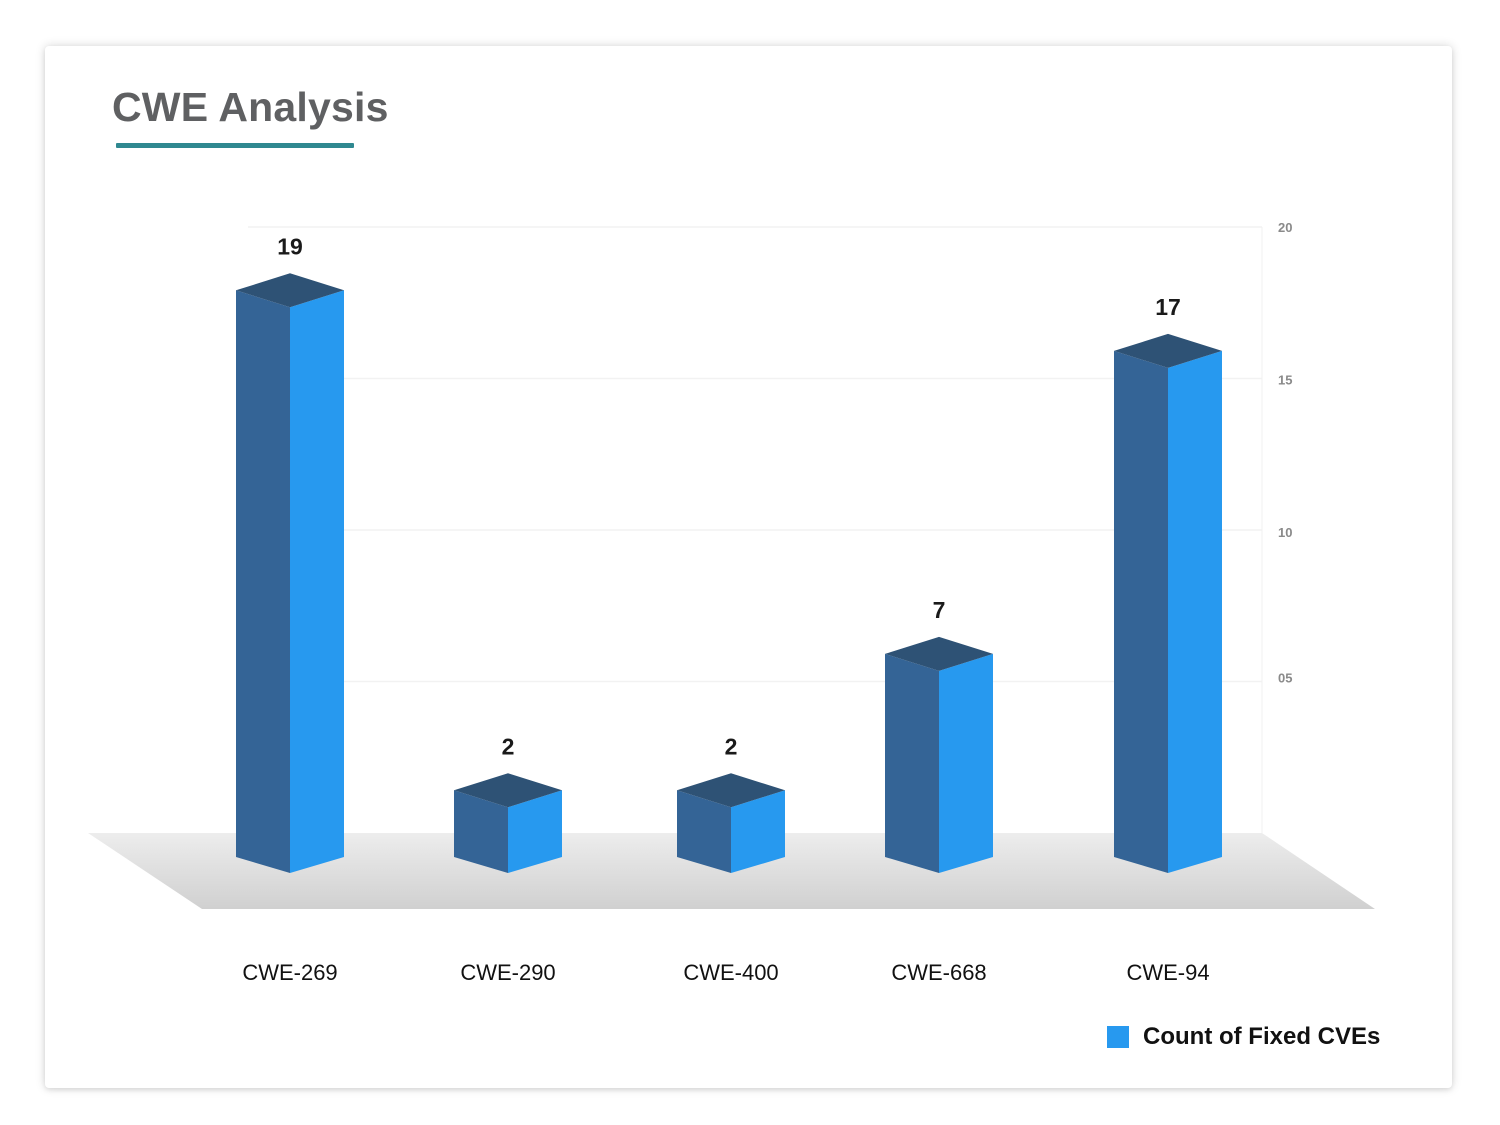 The height and width of the screenshot is (1125, 1500). What do you see at coordinates (235, 145) in the screenshot?
I see `title-underline` at bounding box center [235, 145].